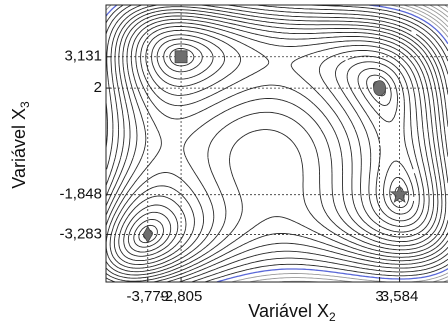 This screenshot has width=448, height=327. What do you see at coordinates (25, 104) in the screenshot?
I see `y-label-sub: 3` at bounding box center [25, 104].